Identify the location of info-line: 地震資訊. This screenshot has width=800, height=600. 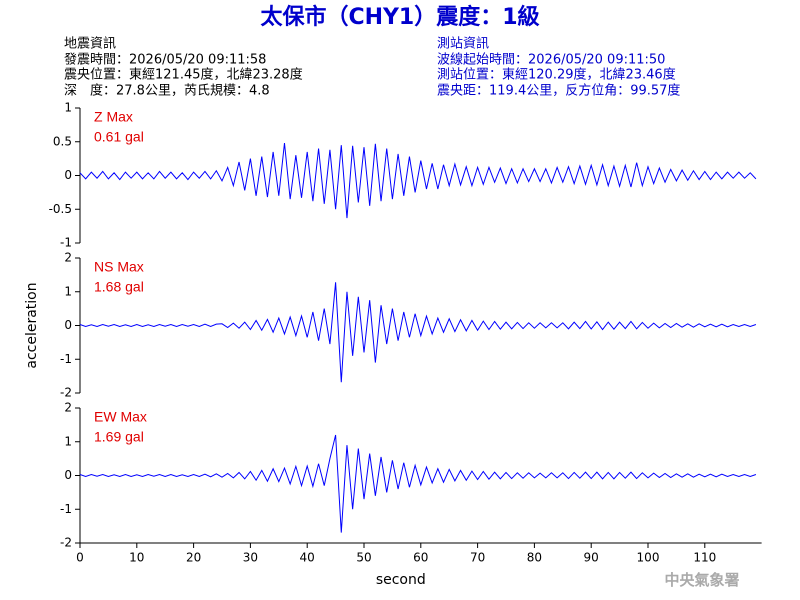
(90, 44).